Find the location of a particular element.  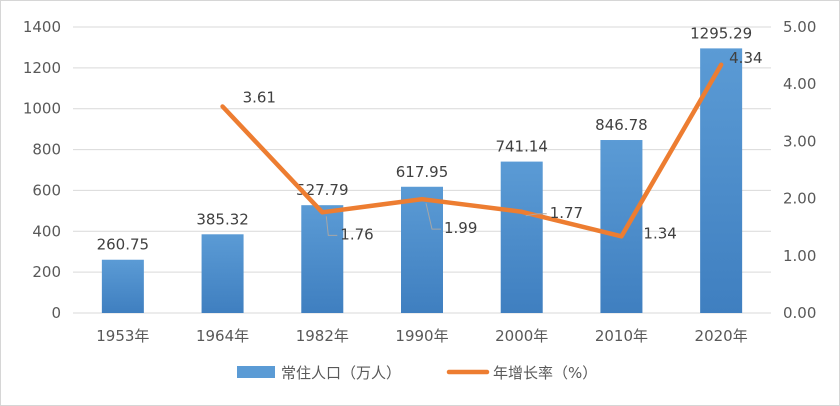

y-left-tick-label: 200 is located at coordinates (46, 272).